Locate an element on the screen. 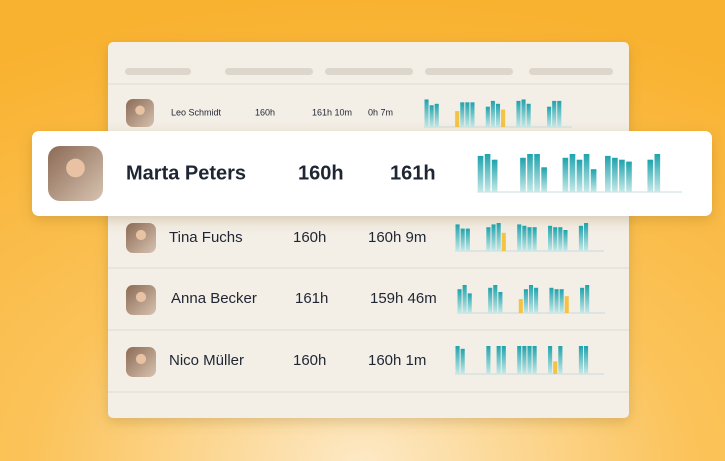  planned-hours: 161h is located at coordinates (311, 298).